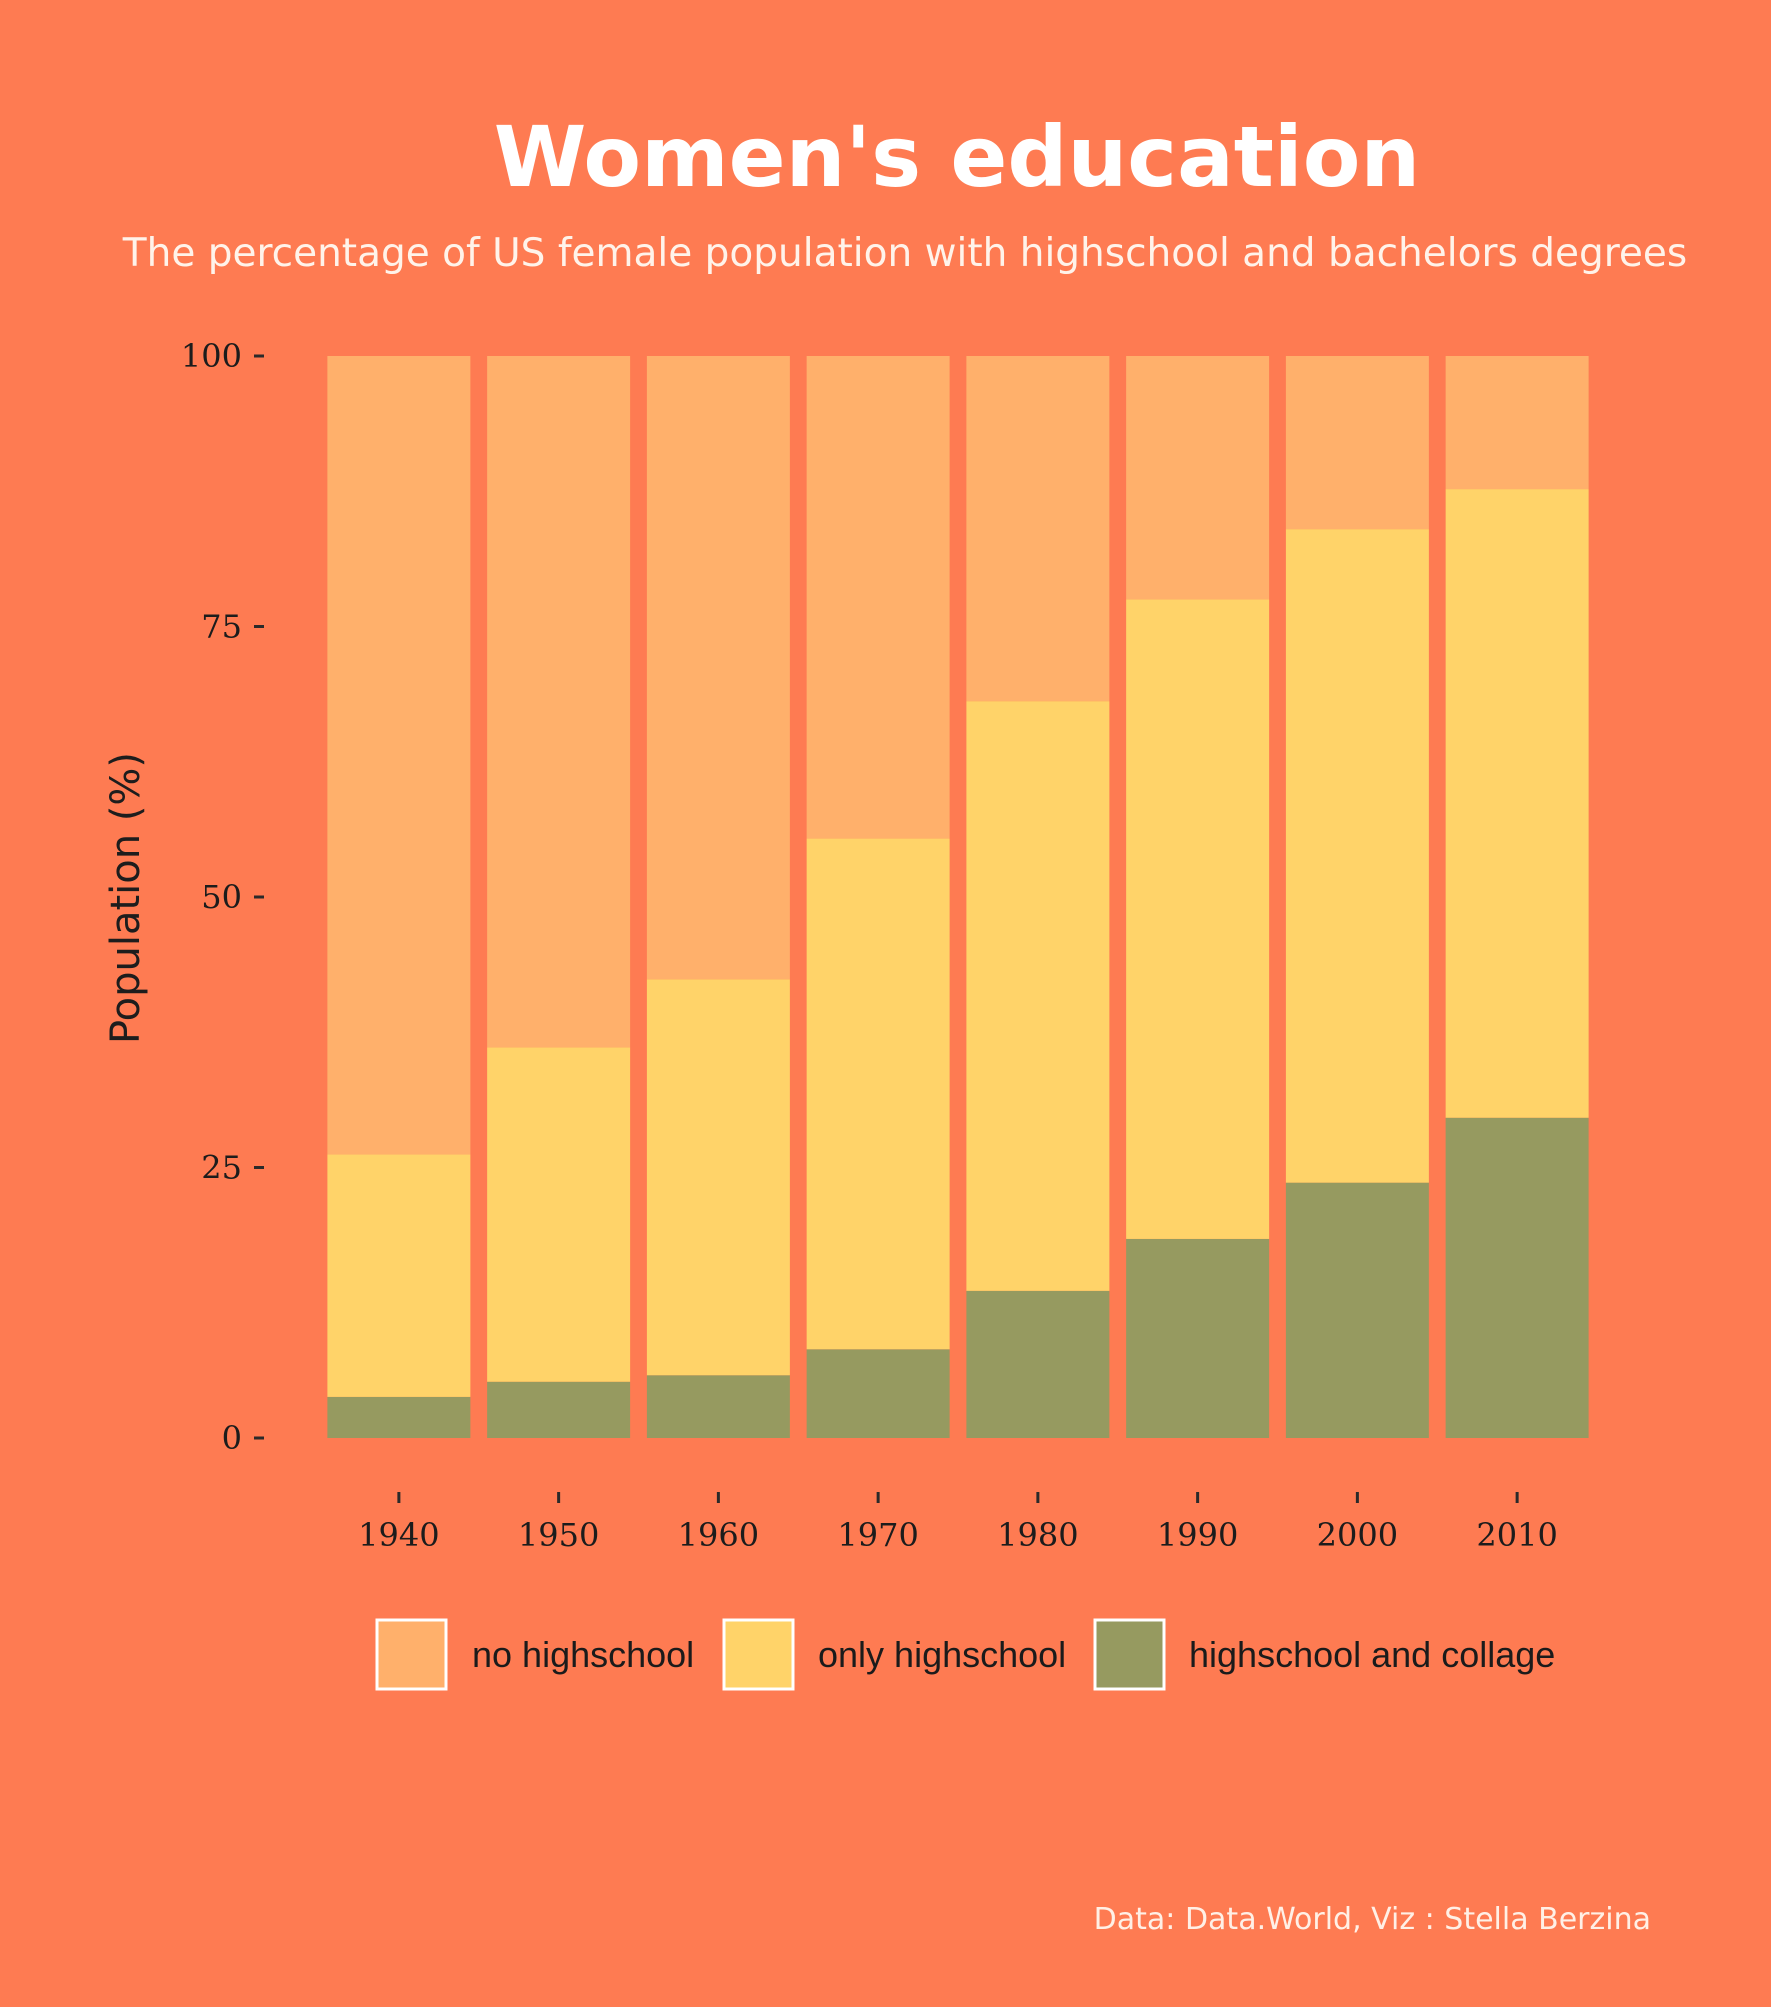 The image size is (1771, 2007). Describe the element at coordinates (211, 356) in the screenshot. I see `y-tick-label-100: 100` at that location.